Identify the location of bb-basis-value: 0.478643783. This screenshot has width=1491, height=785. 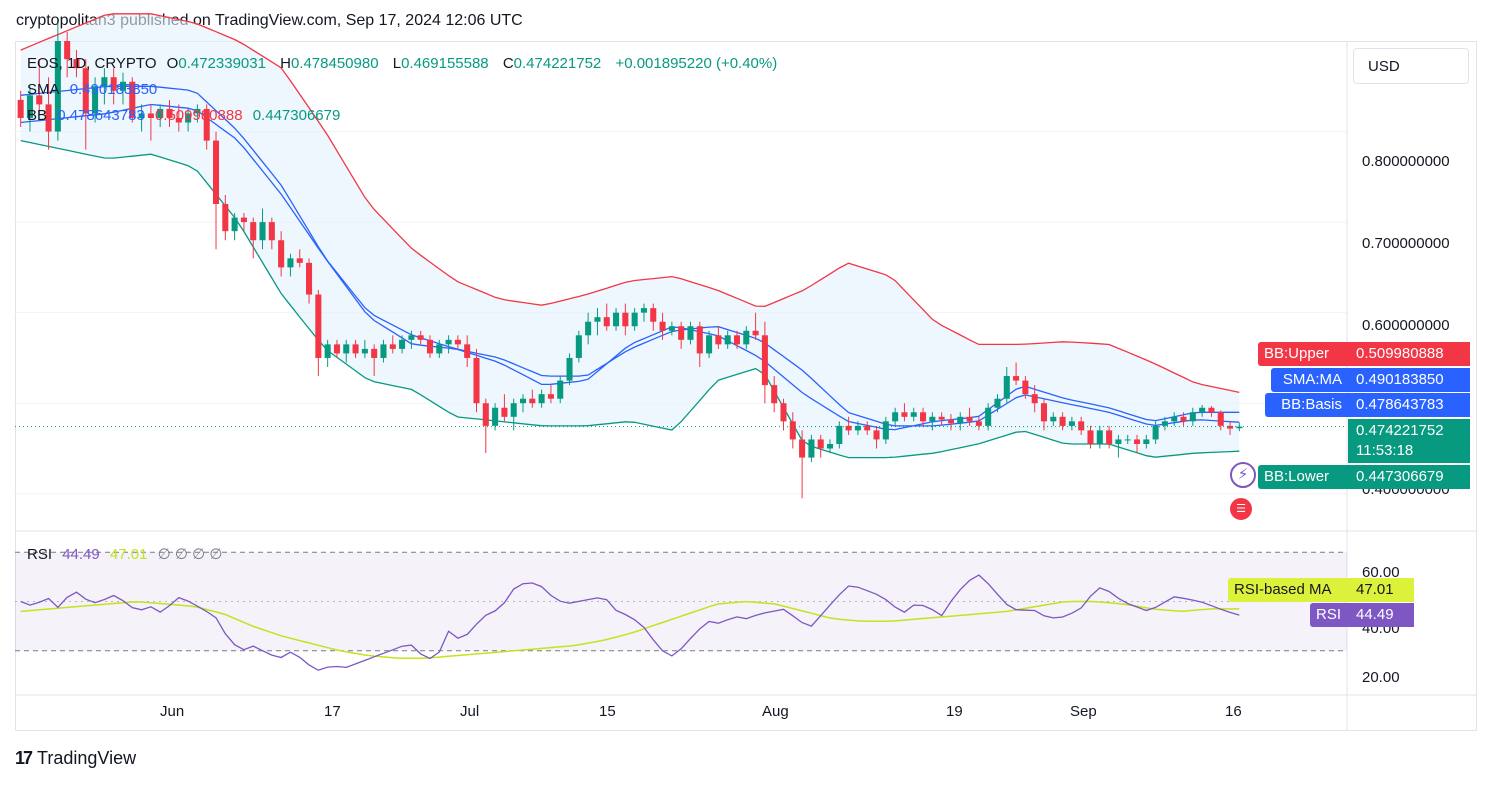
(101, 115).